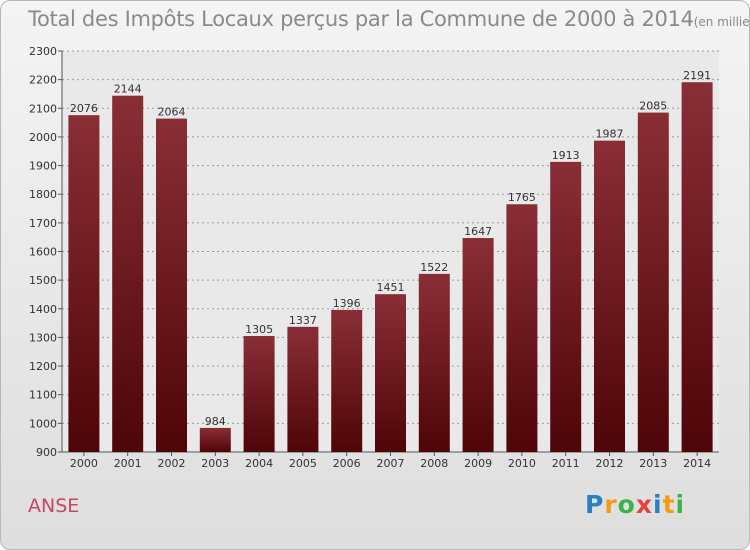  What do you see at coordinates (215, 463) in the screenshot?
I see `x-tick-label-2003: 2003` at bounding box center [215, 463].